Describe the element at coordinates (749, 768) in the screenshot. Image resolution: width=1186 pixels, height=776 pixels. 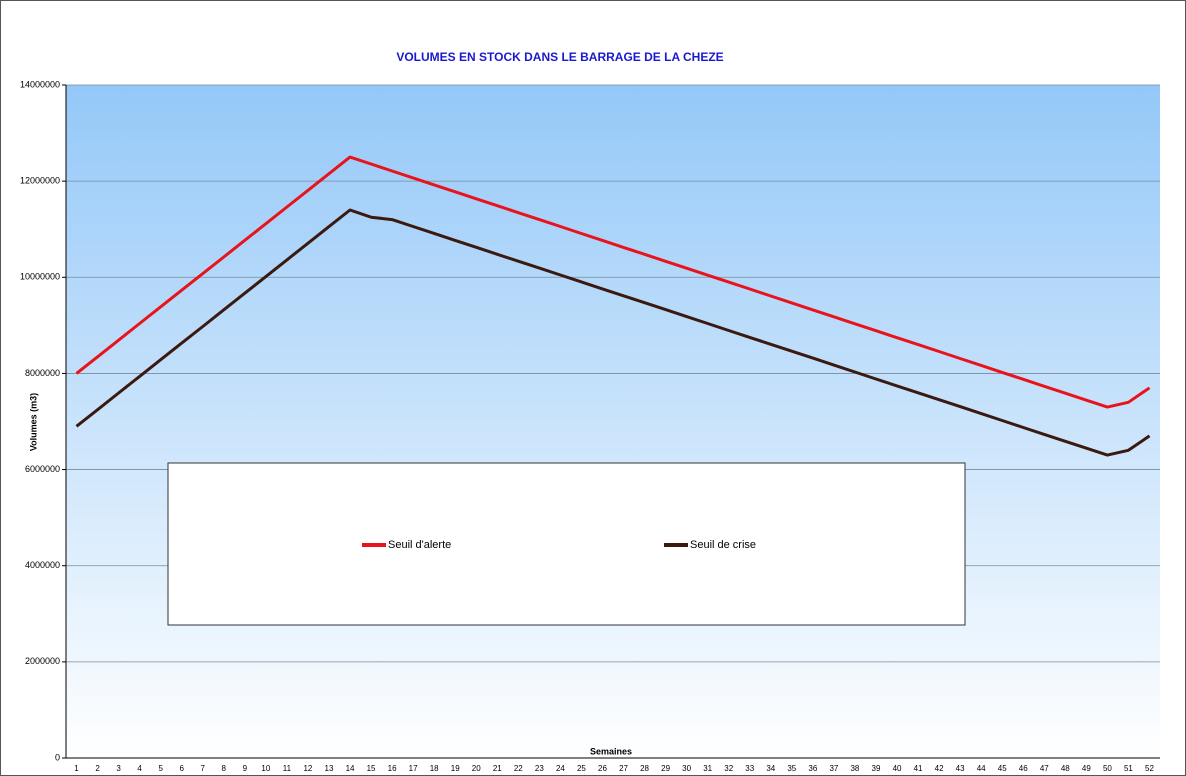
I see `x-tick-label: 33` at that location.